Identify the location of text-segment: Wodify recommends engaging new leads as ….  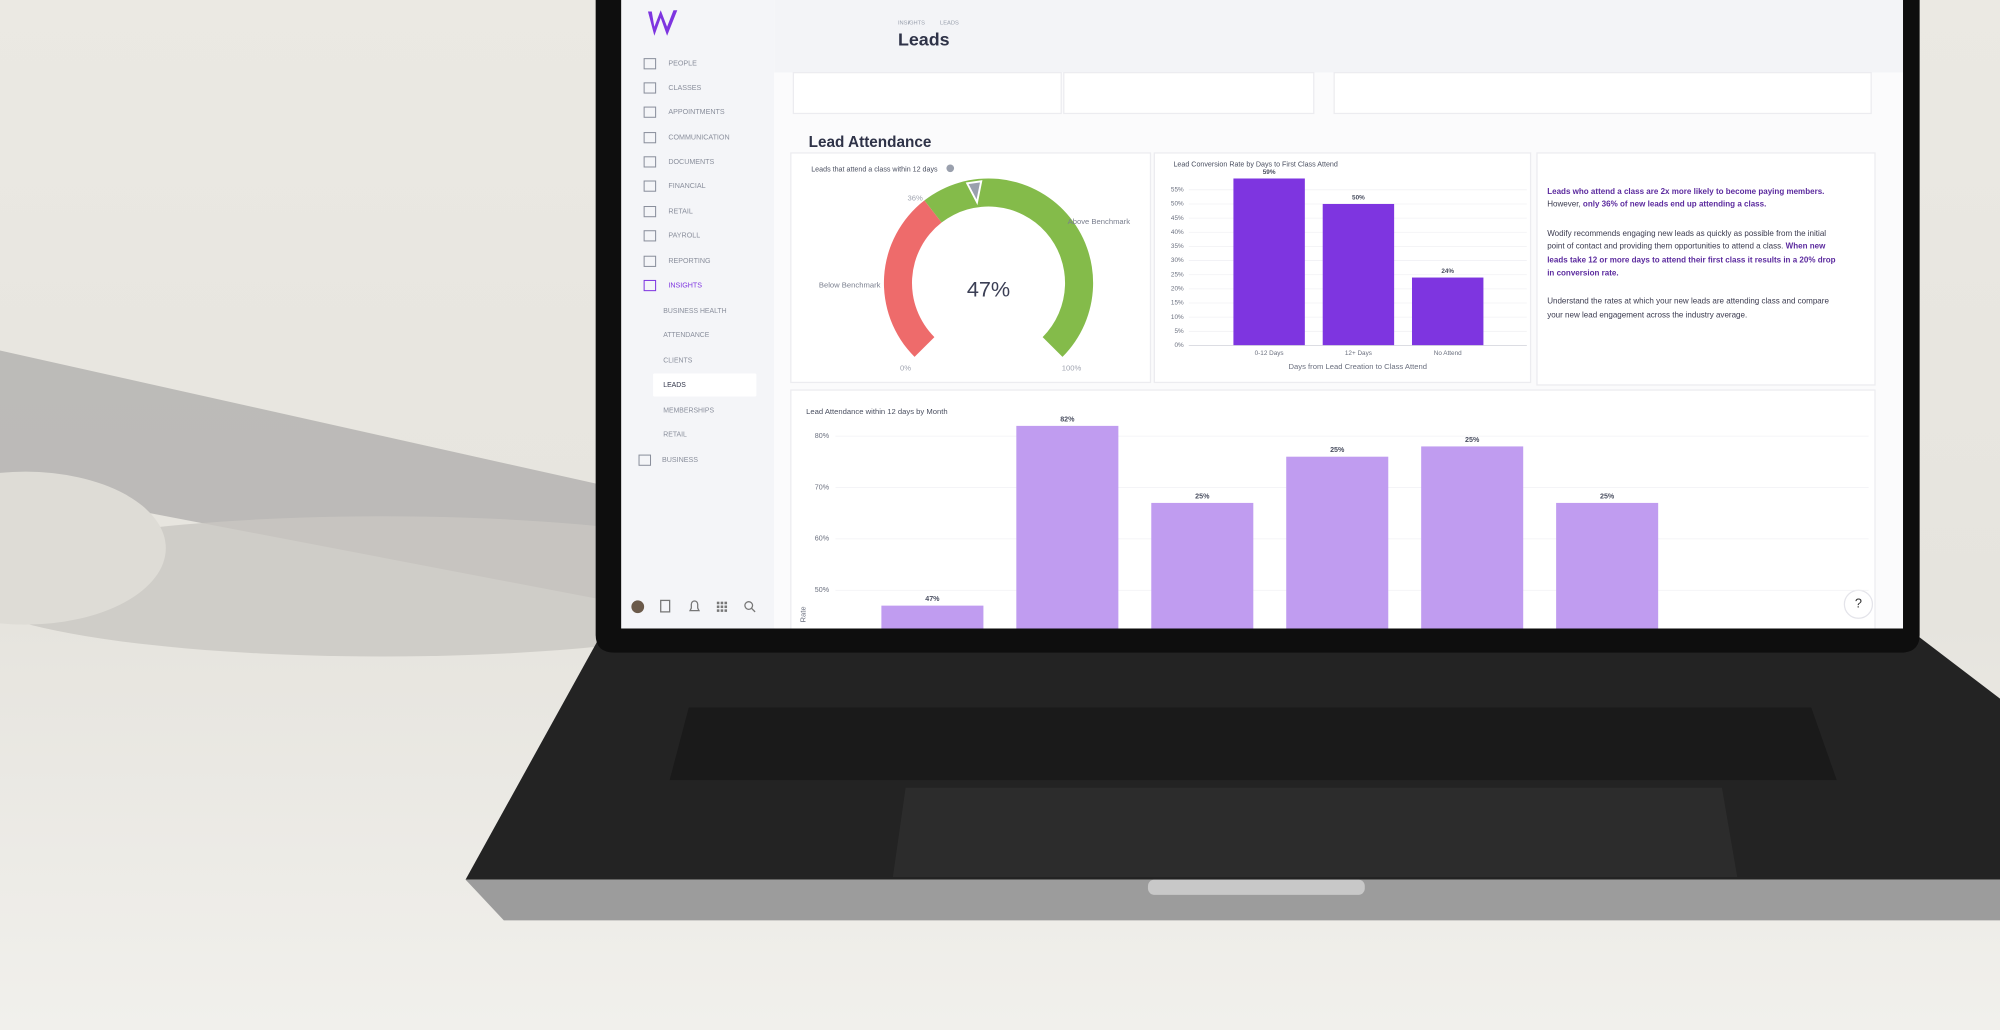
(1687, 240).